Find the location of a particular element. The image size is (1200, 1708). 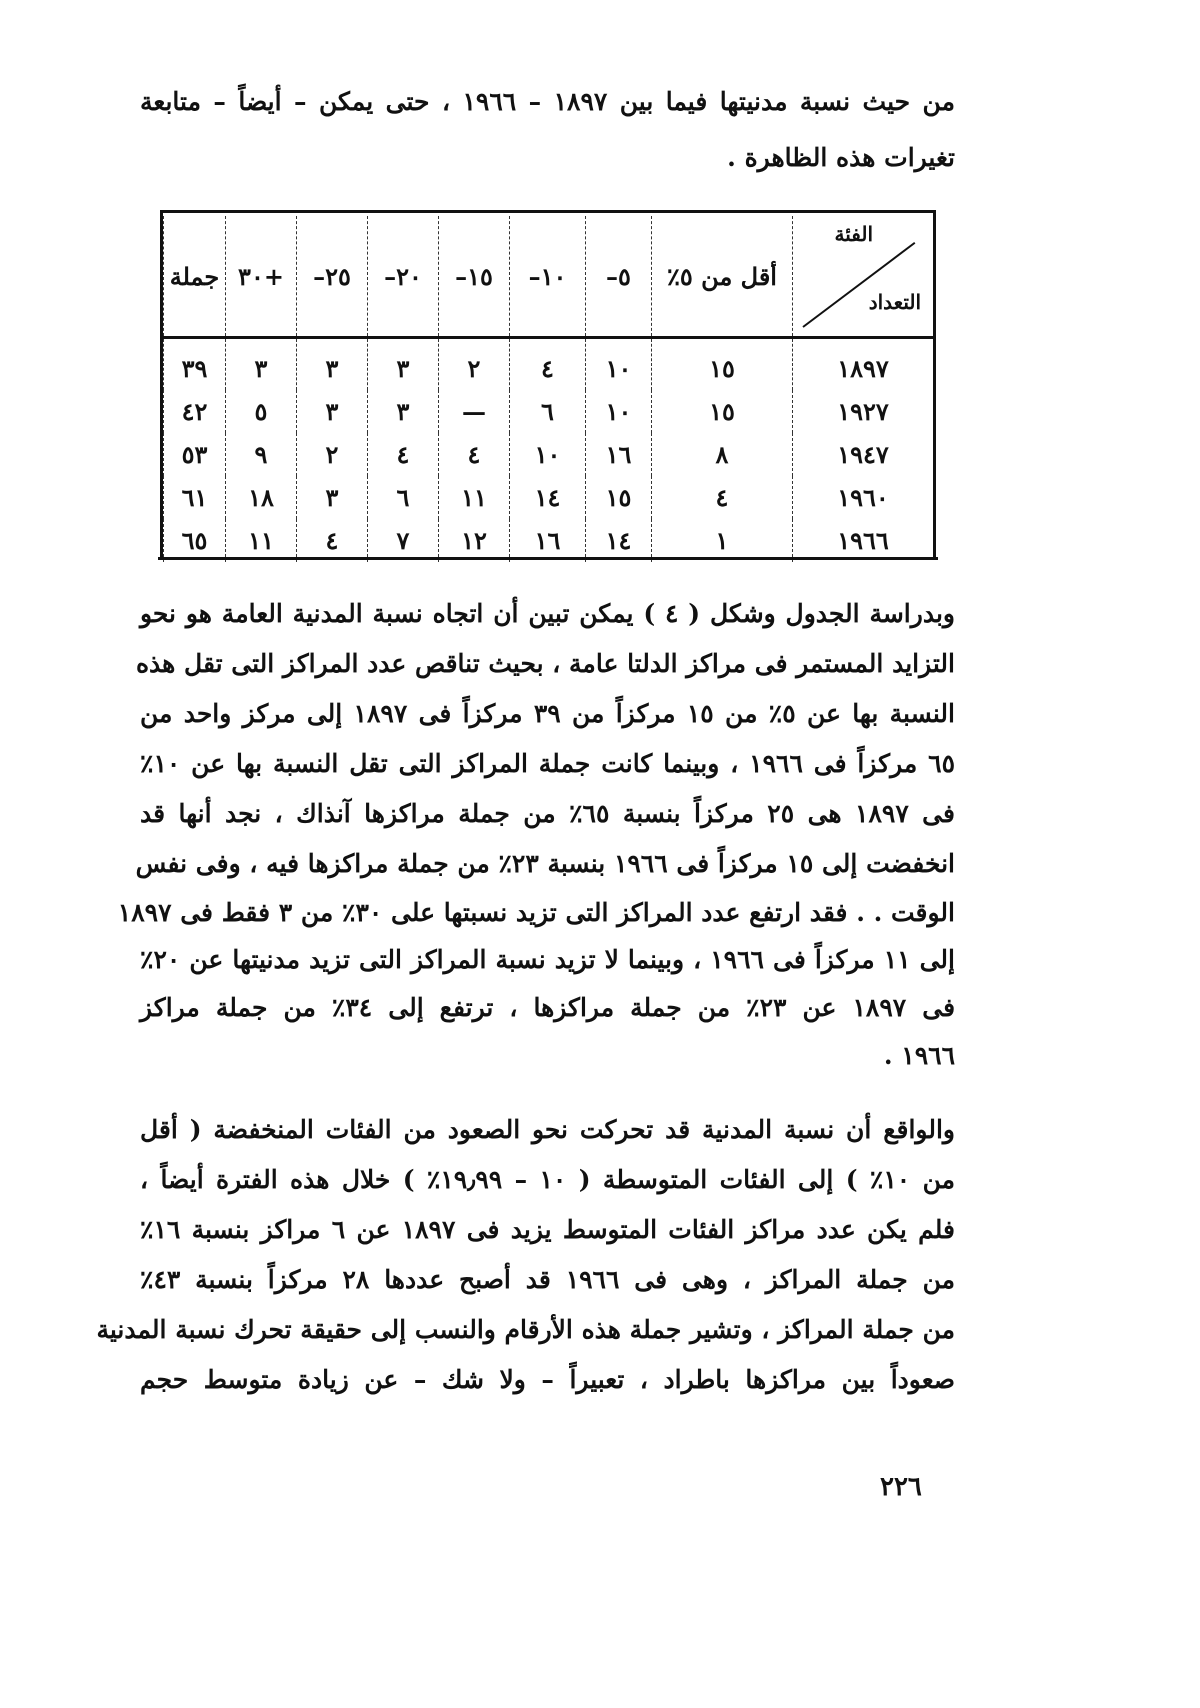

category-label: الفئة is located at coordinates (853, 234).